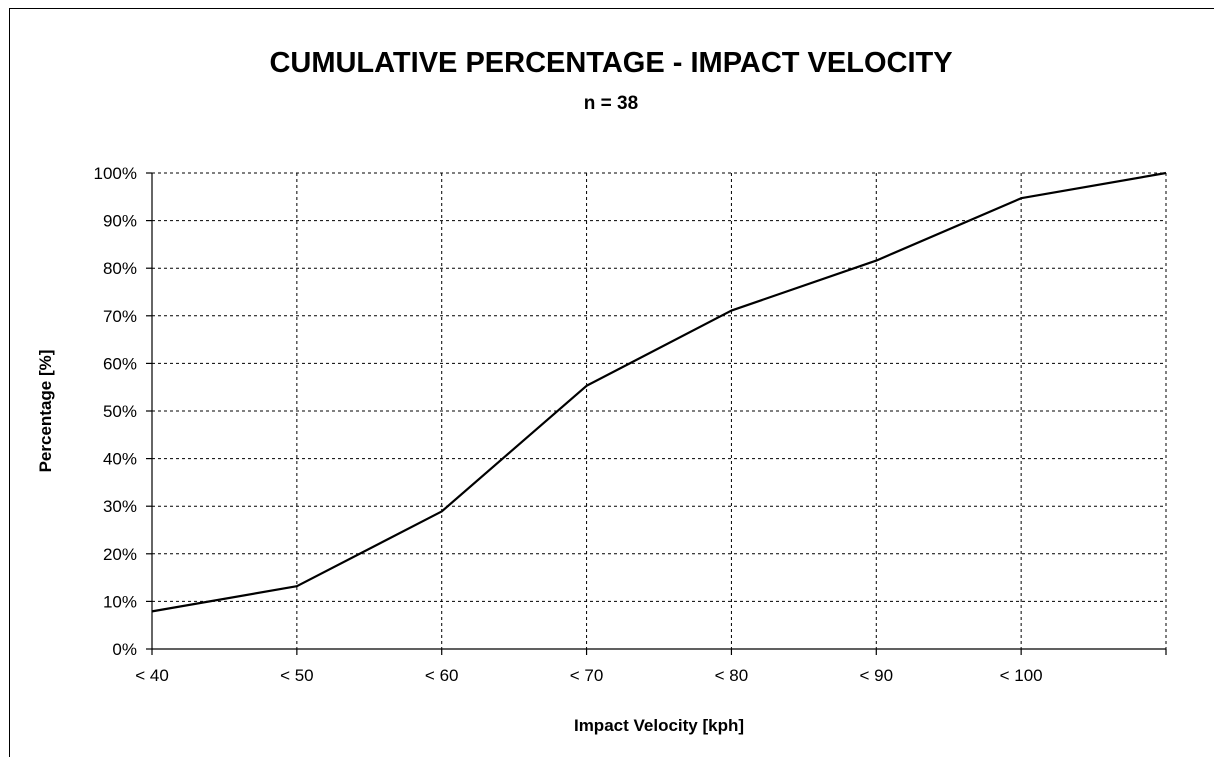  I want to click on y-tick-label: 40%, so click(120, 459).